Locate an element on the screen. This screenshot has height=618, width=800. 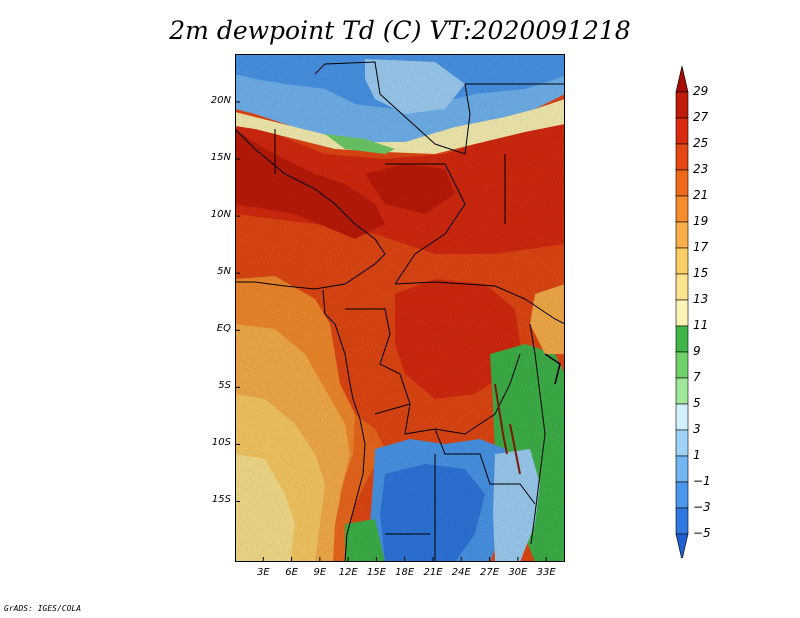
borders-central is located at coordinates (440, 435).